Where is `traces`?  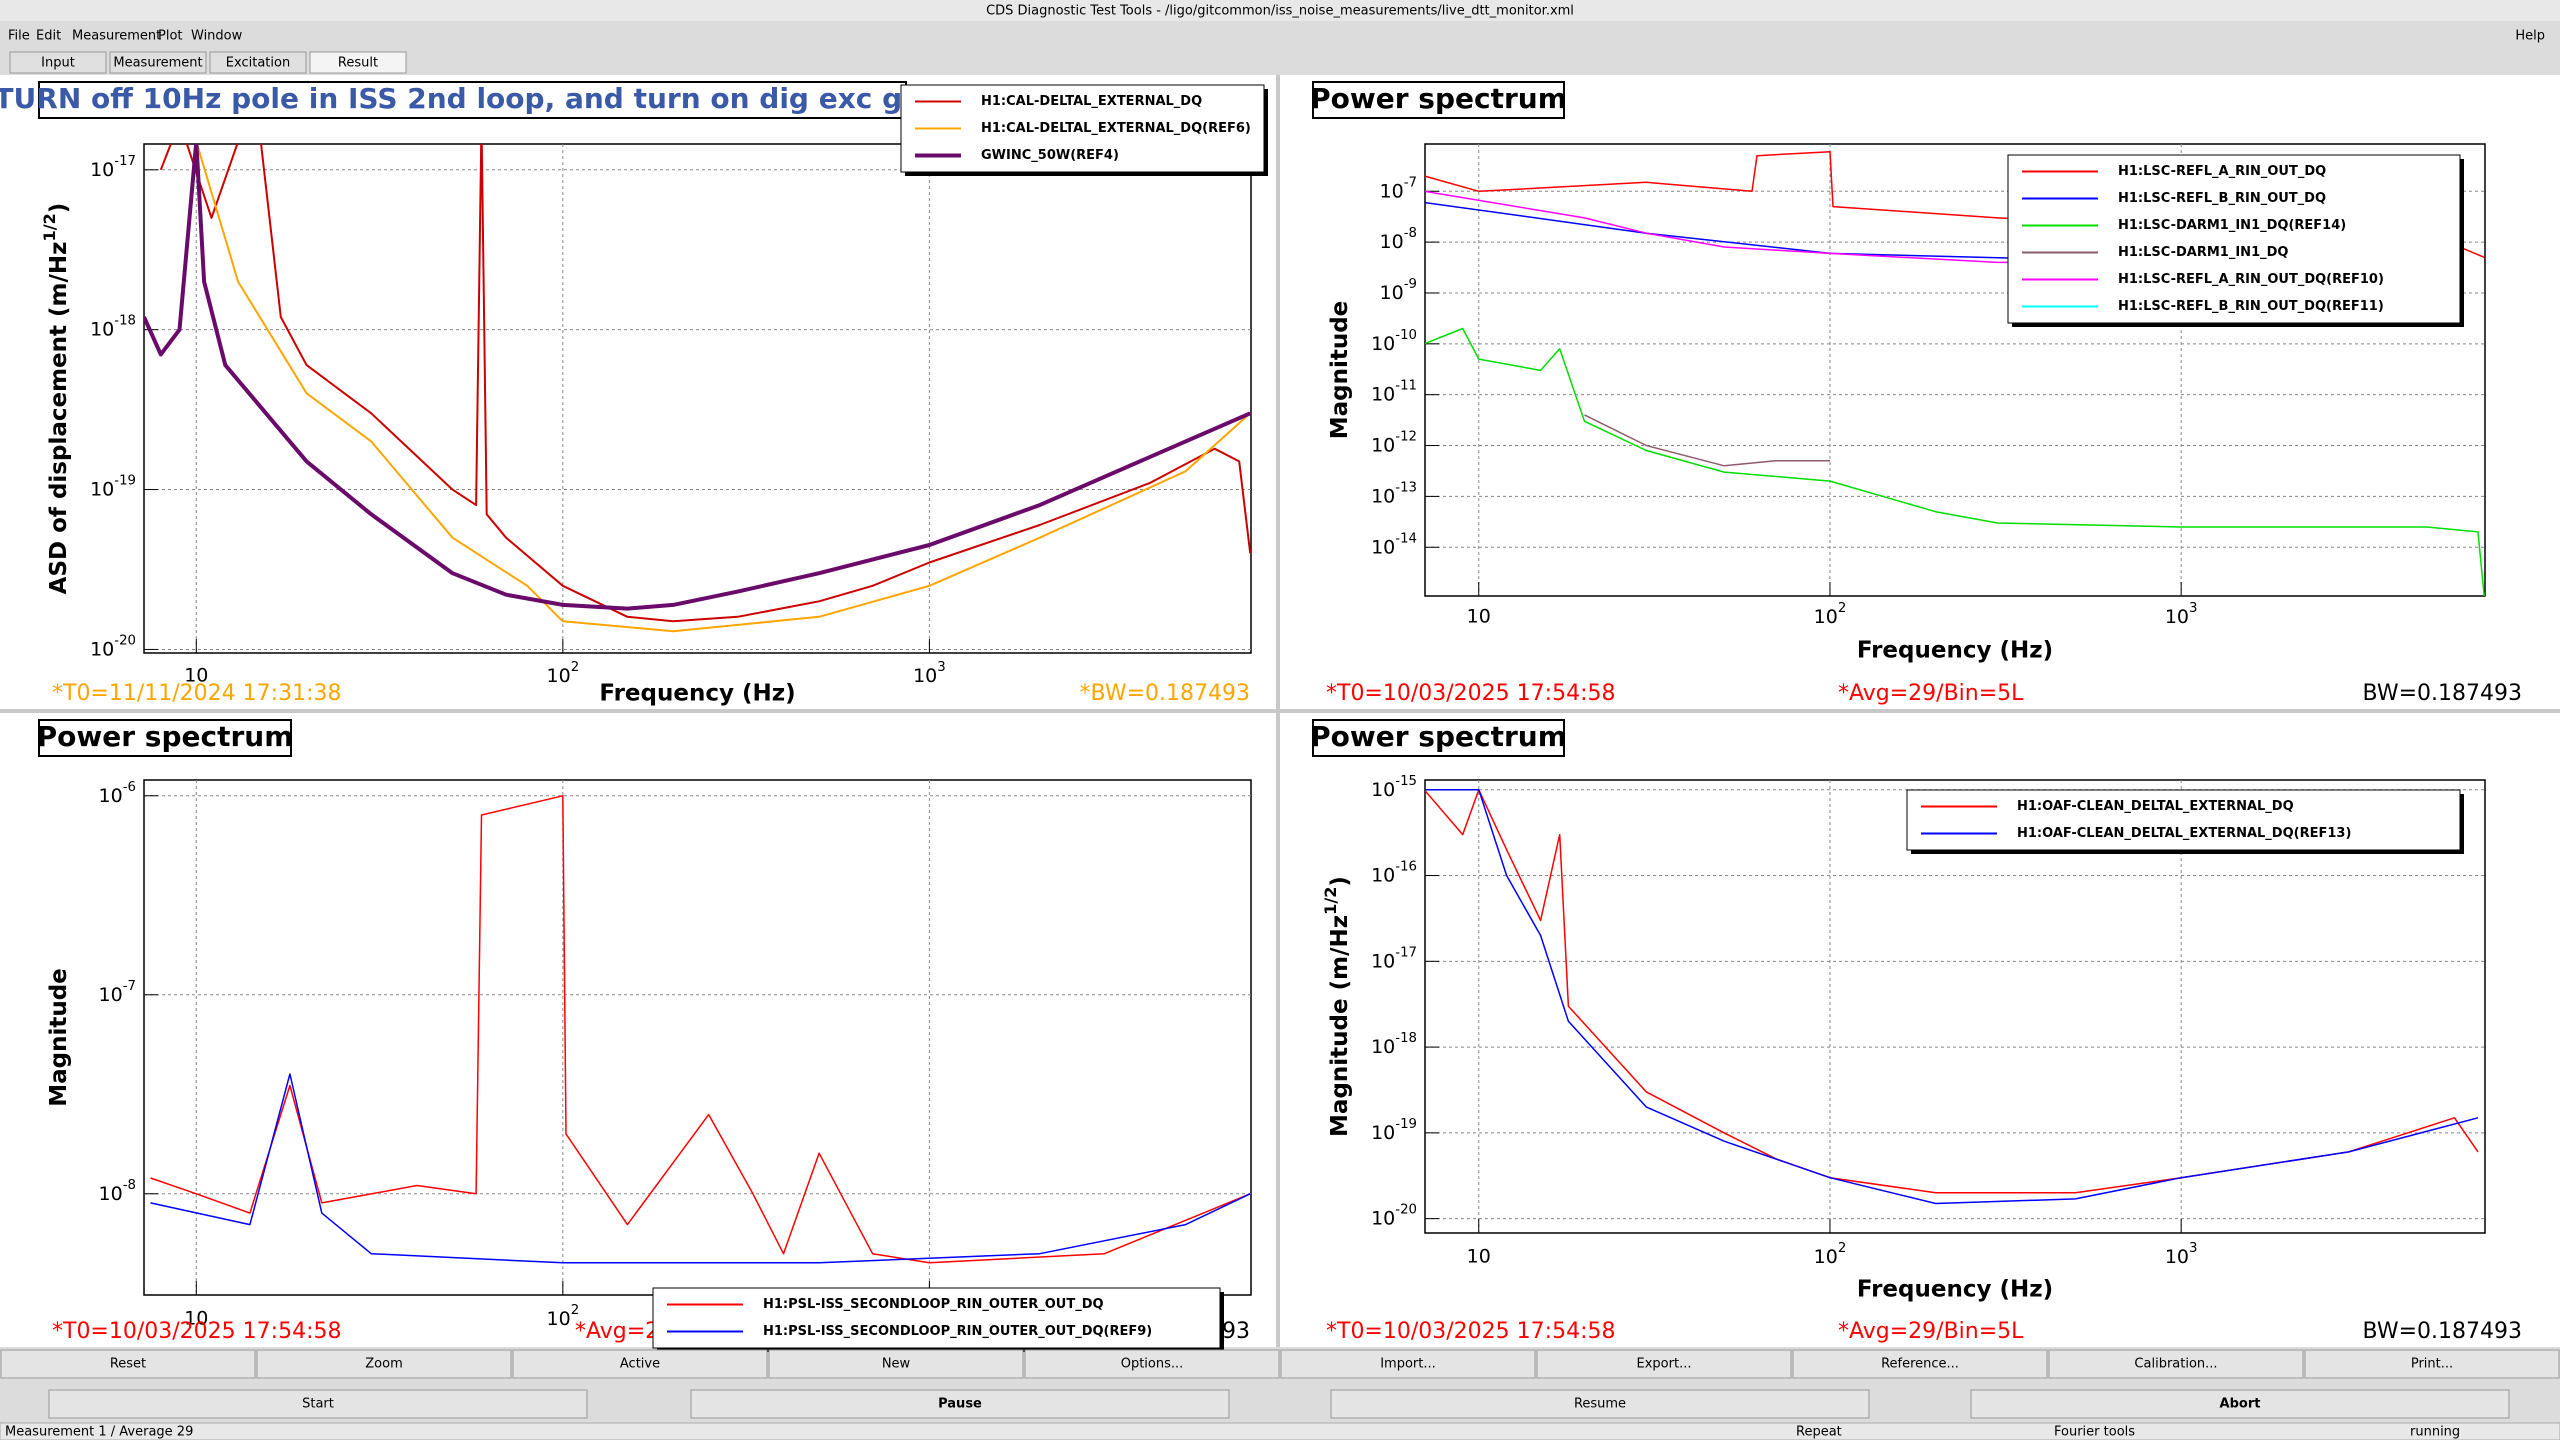 traces is located at coordinates (700, 1029).